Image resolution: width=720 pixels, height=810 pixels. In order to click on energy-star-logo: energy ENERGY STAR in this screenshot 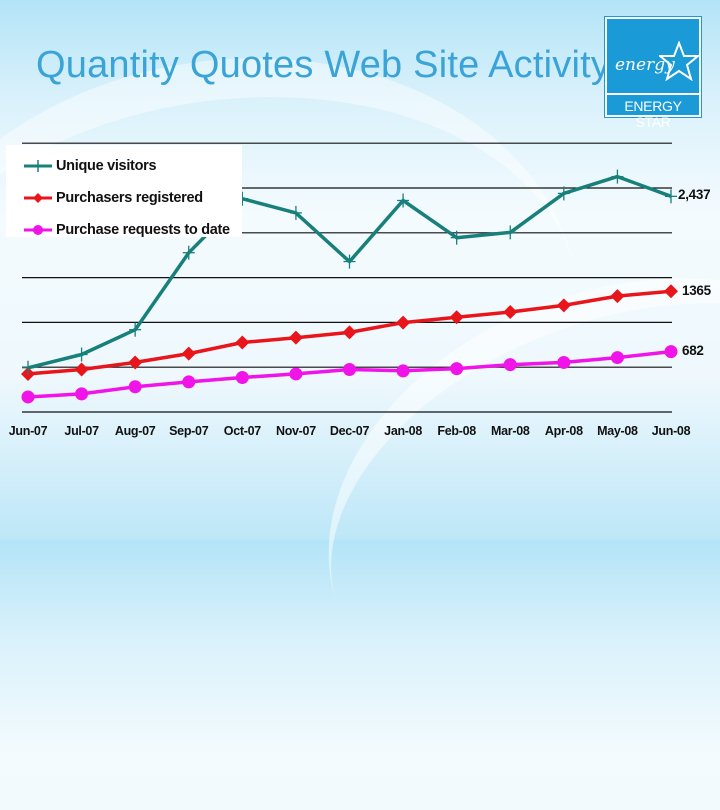, I will do `click(653, 73)`.